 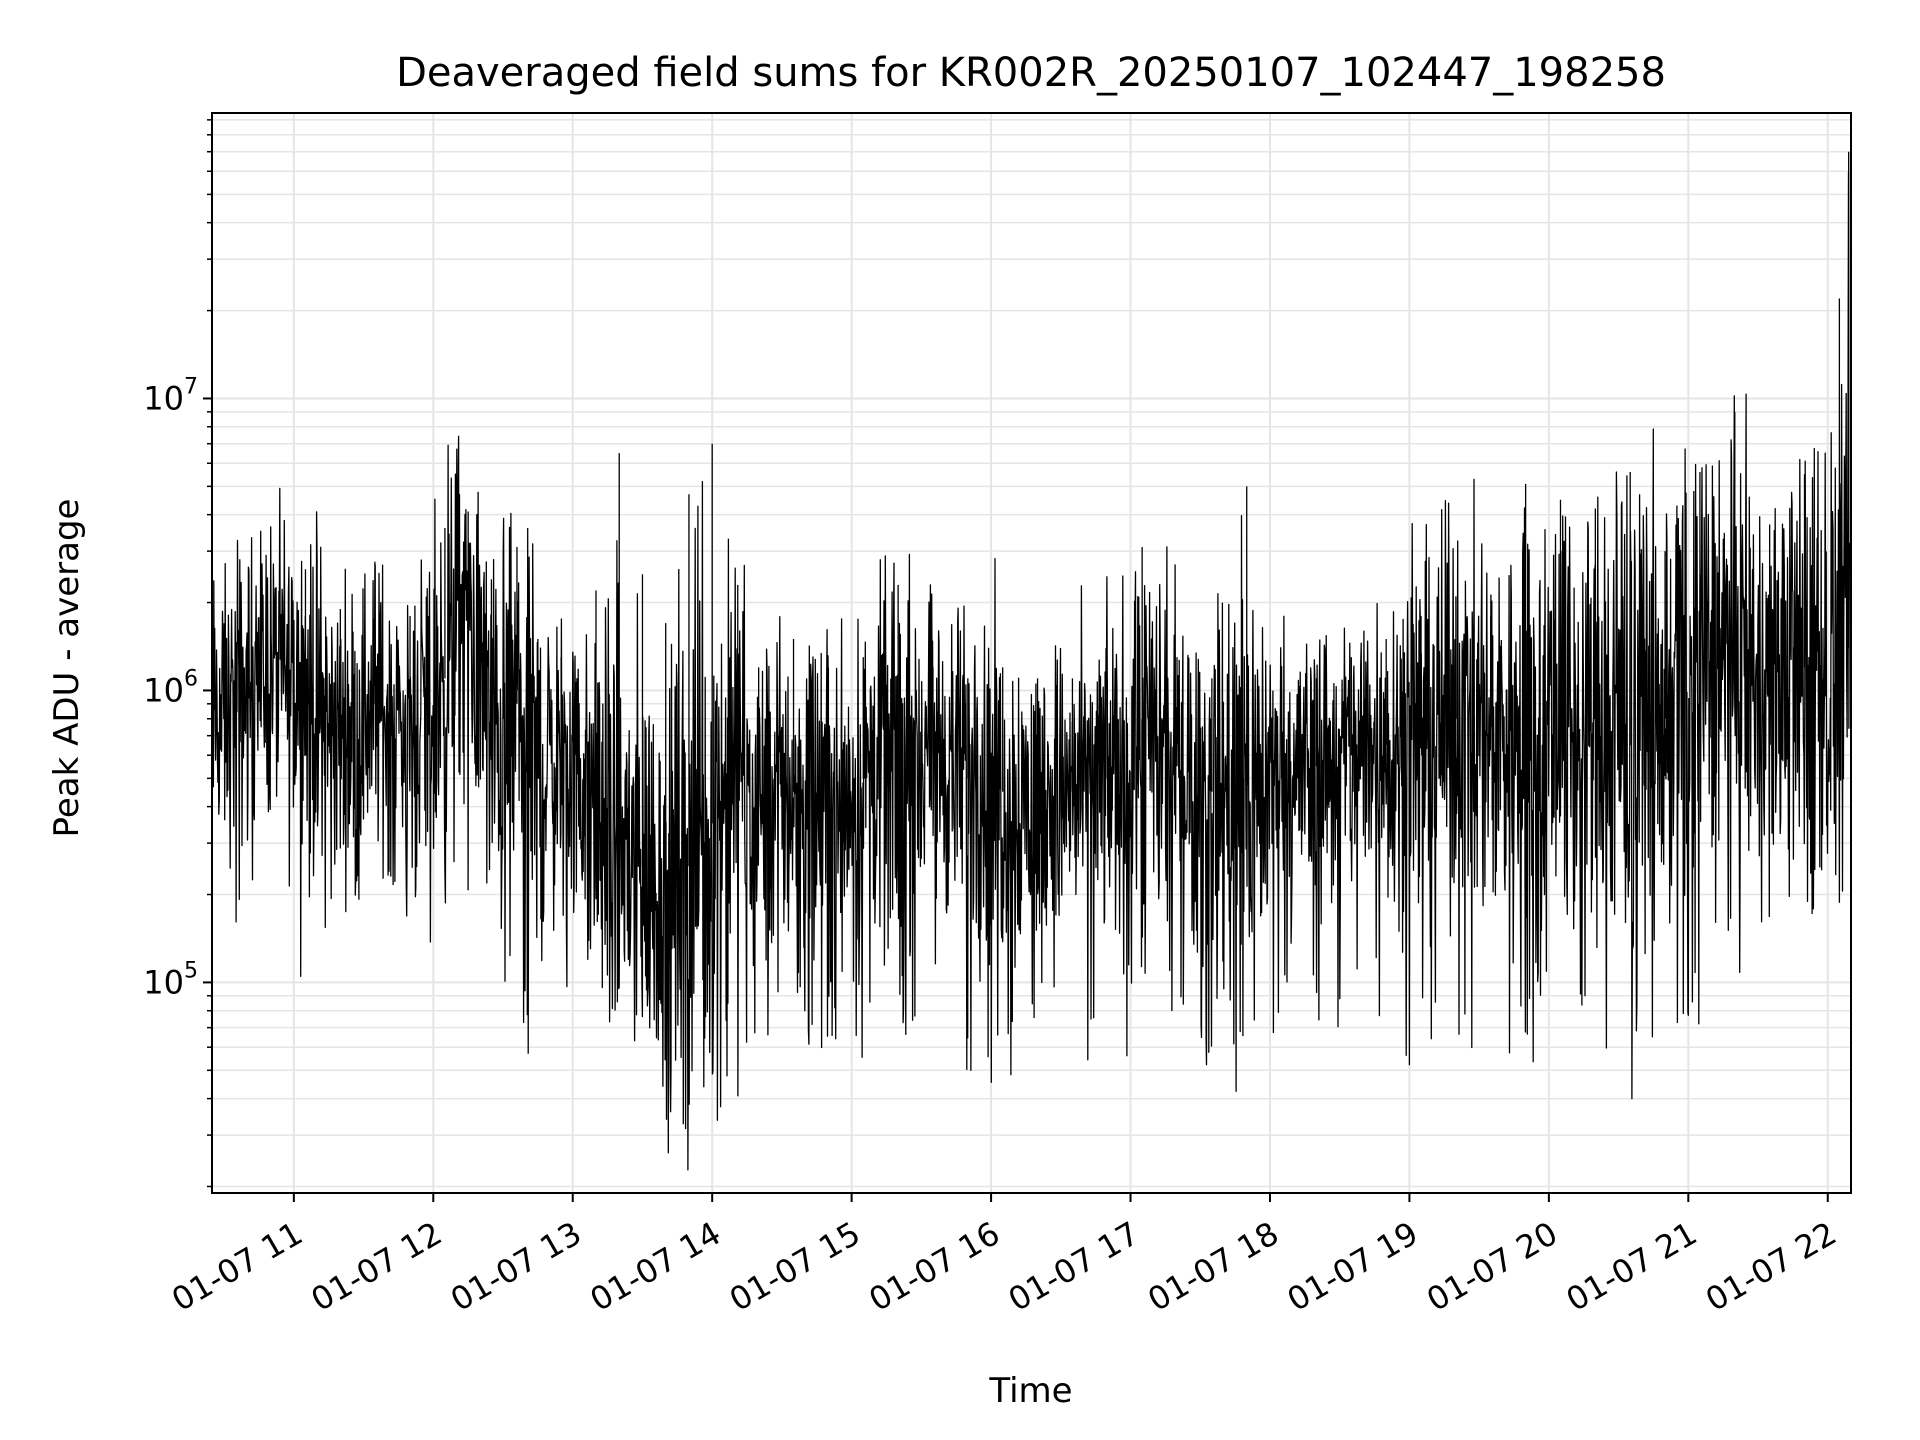 I want to click on y-tick-label: 10⁶, so click(x=170, y=687).